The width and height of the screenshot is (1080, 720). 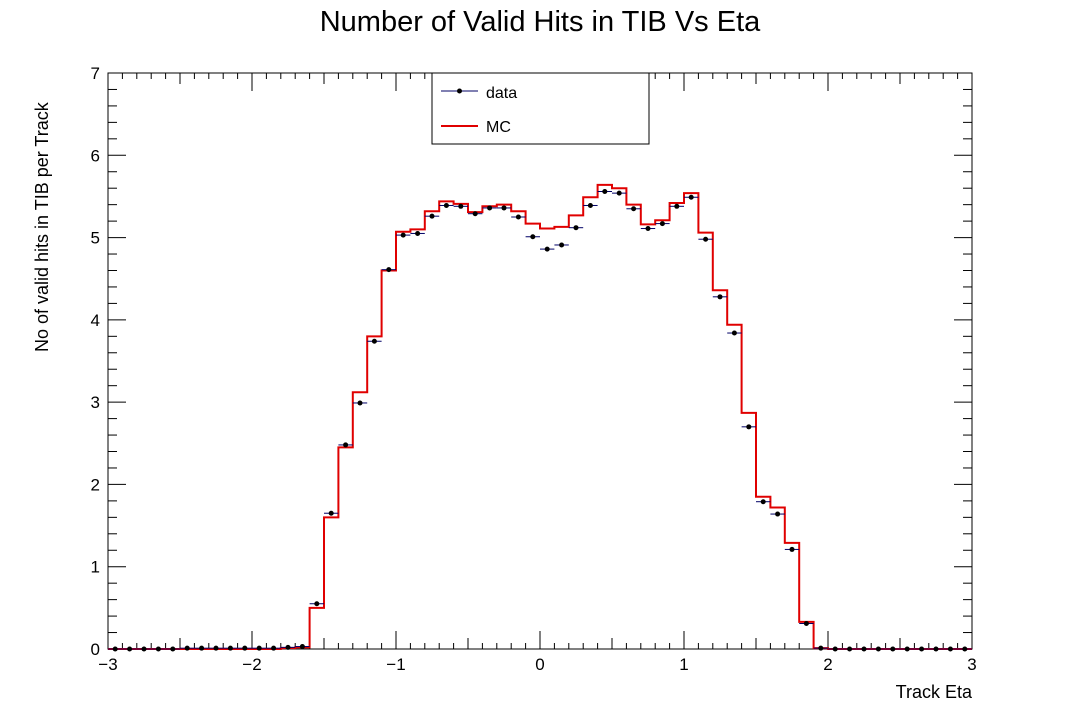 What do you see at coordinates (95, 567) in the screenshot?
I see `y-tick-label: 1` at bounding box center [95, 567].